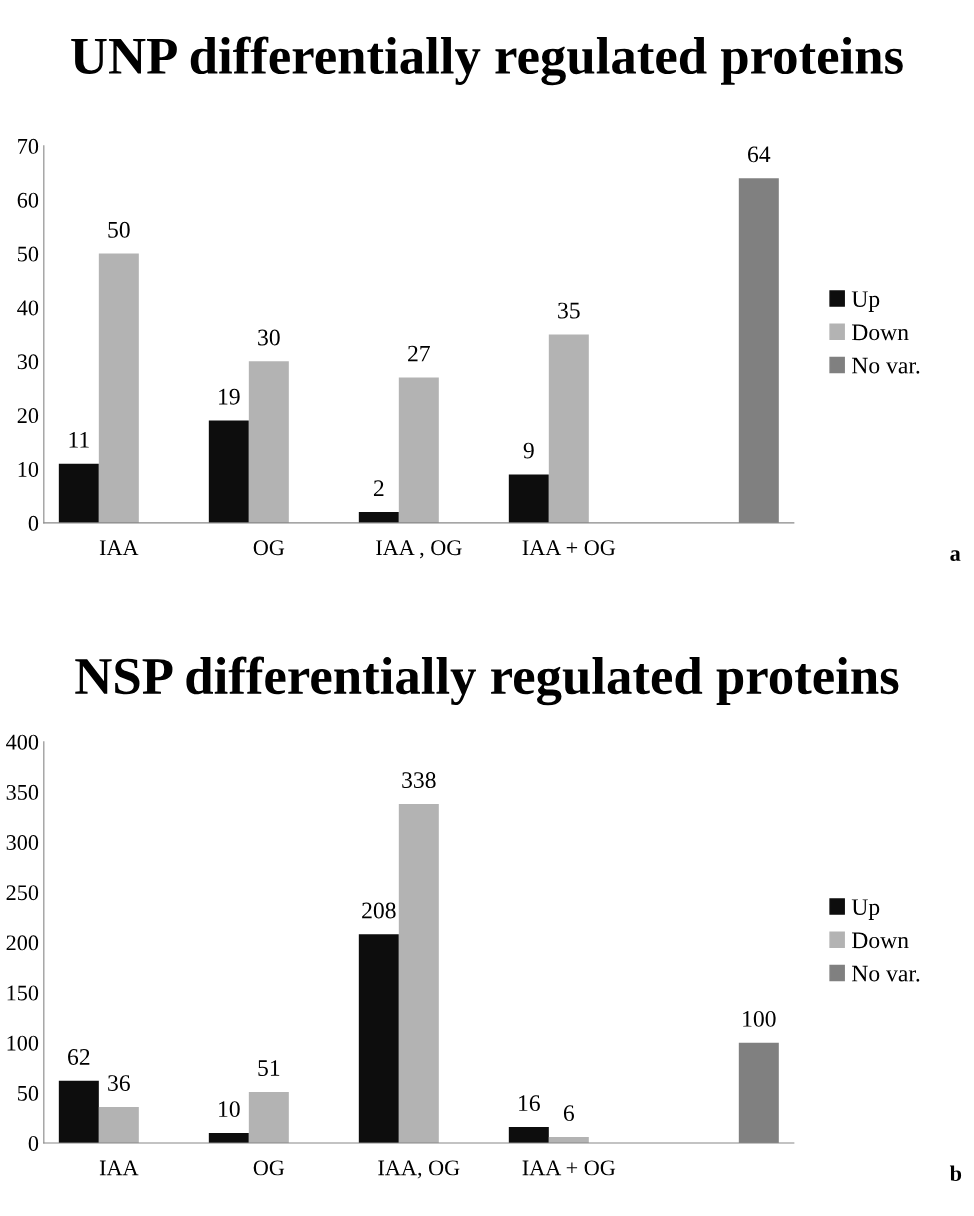 This screenshot has width=974, height=1216. What do you see at coordinates (28, 469) in the screenshot?
I see `y-tick-label: 10` at bounding box center [28, 469].